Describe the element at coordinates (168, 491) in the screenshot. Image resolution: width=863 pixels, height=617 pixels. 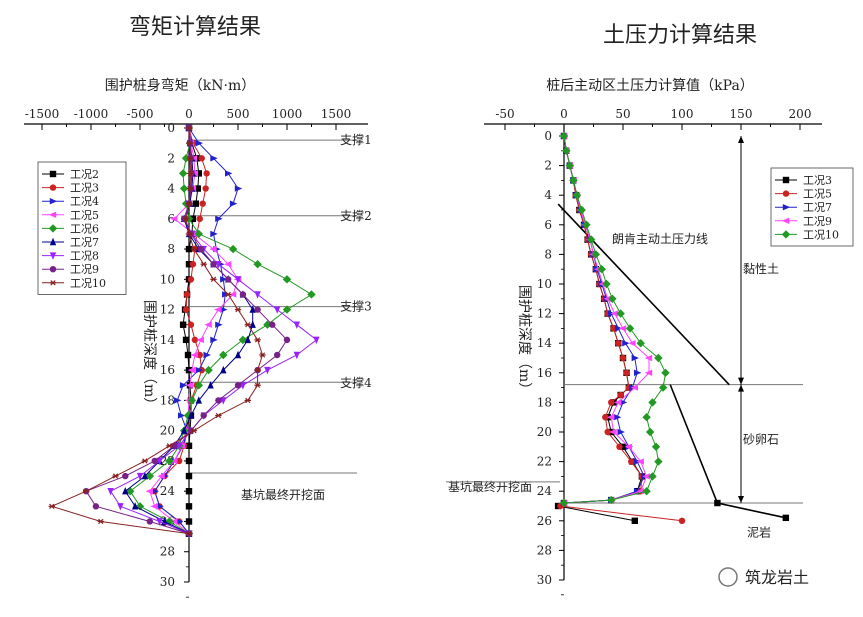
I see `moment-y-tick-label: 24` at that location.